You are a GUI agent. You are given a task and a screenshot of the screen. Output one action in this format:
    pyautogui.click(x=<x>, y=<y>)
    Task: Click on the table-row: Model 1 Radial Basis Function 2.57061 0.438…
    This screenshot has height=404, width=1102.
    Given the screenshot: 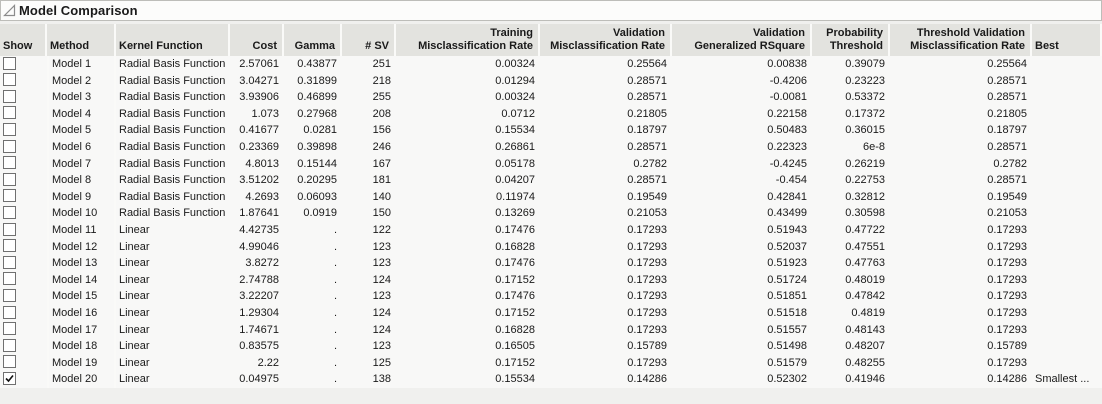 What is the action you would take?
    pyautogui.click(x=551, y=64)
    